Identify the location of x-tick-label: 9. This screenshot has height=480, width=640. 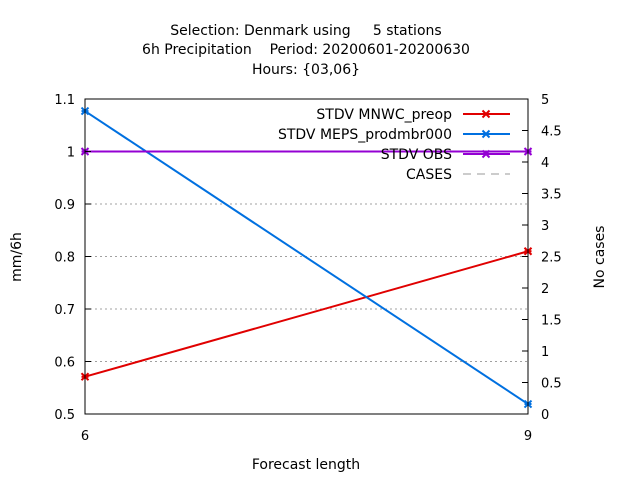
(528, 436).